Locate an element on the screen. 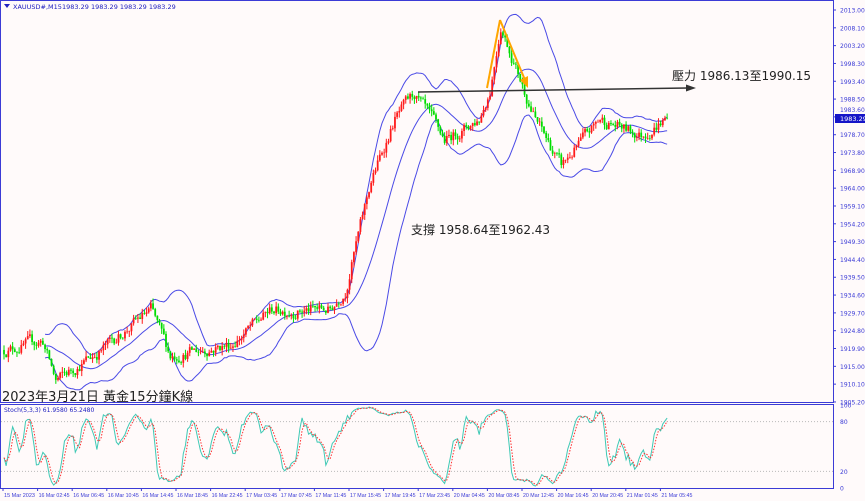  price-tick-label: 1988.50 is located at coordinates (852, 100).